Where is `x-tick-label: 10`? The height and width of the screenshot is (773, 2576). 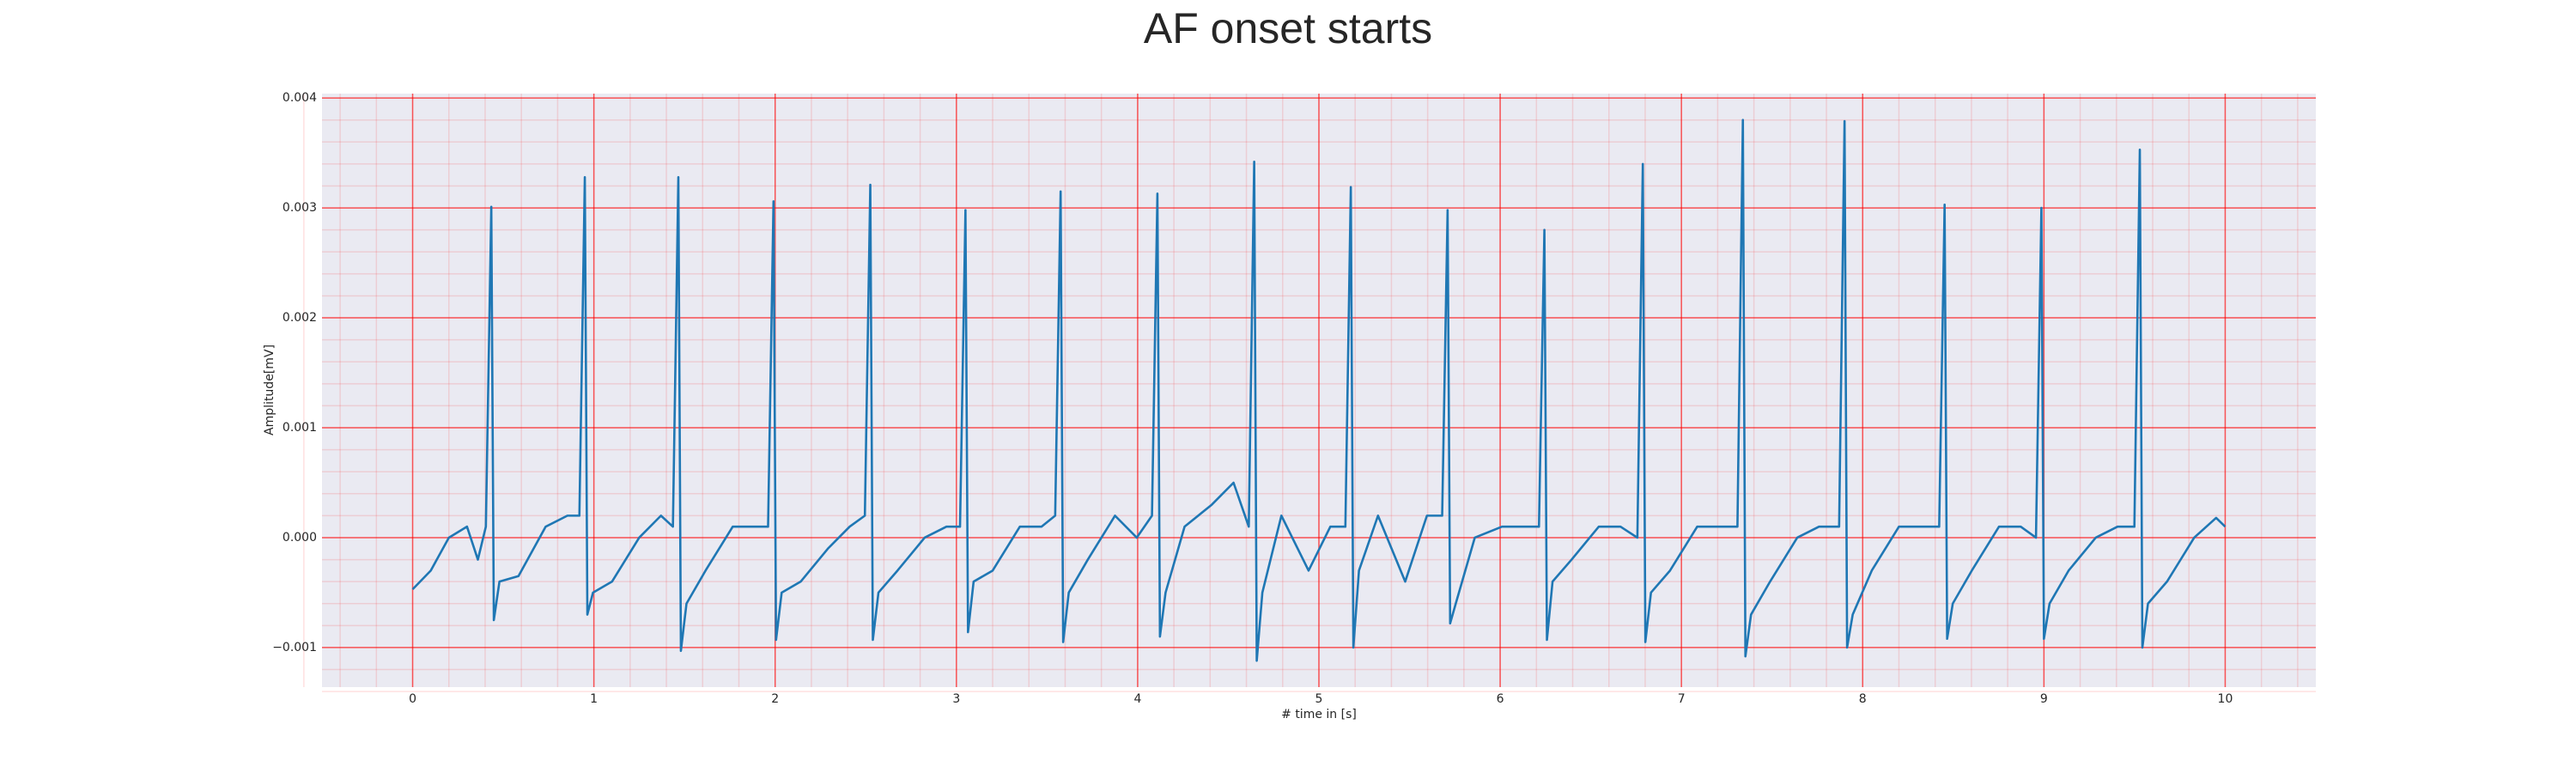 x-tick-label: 10 is located at coordinates (2225, 699).